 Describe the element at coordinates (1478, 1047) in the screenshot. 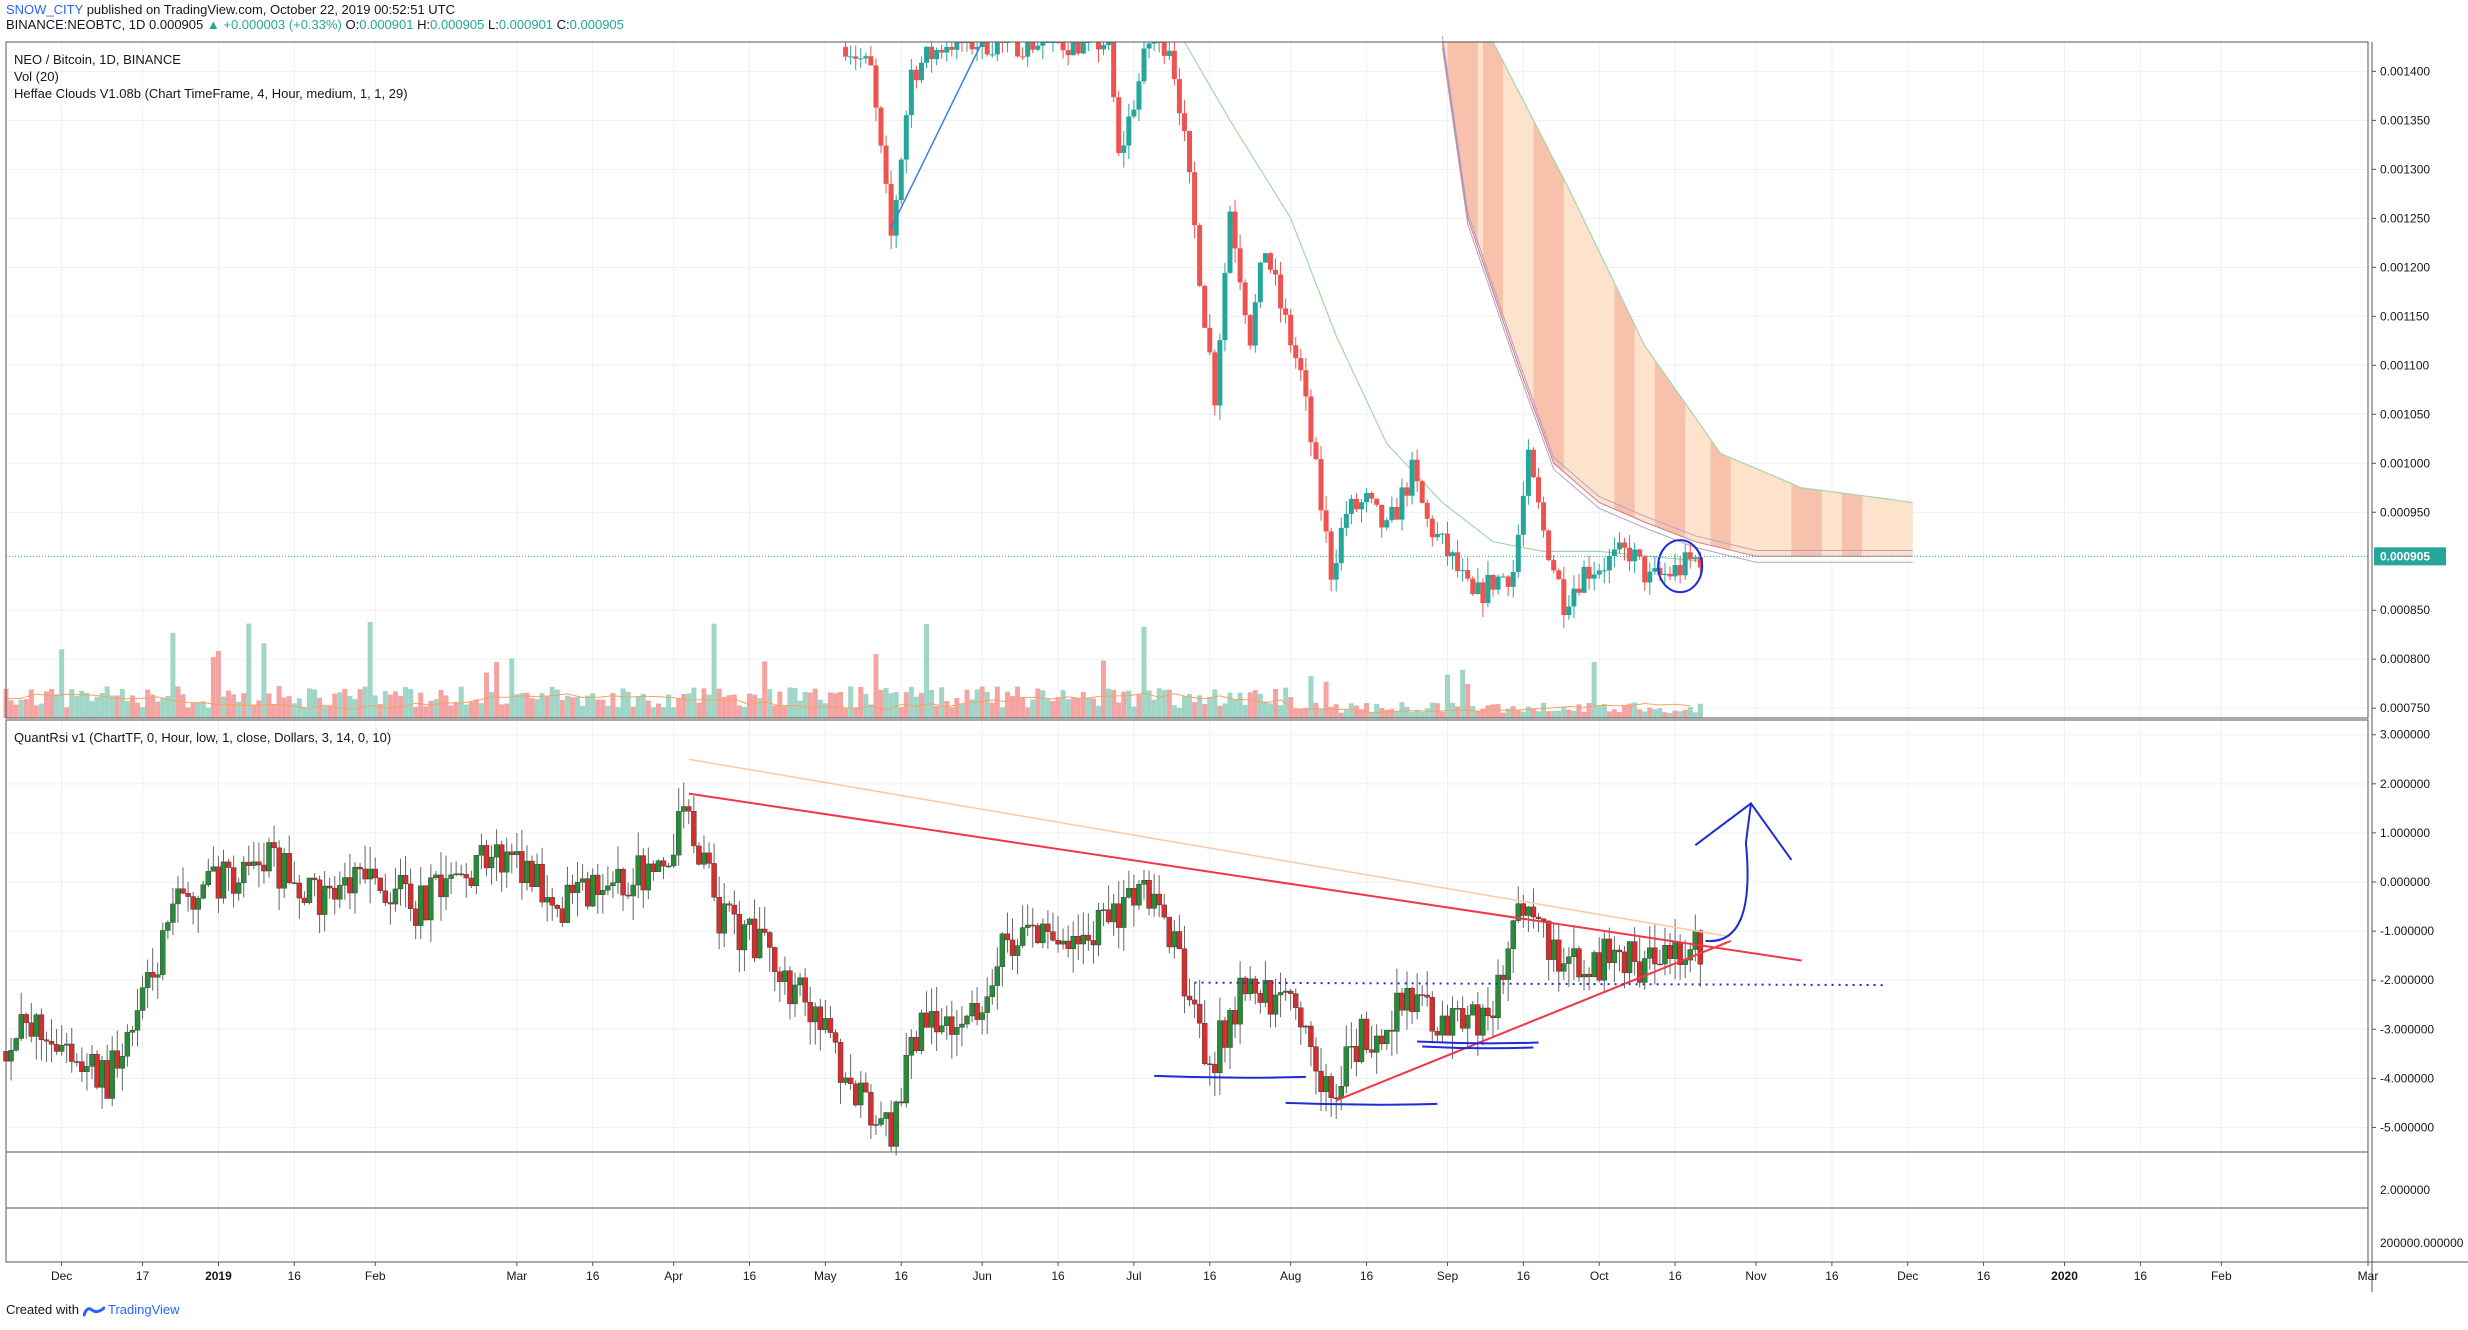

I see `hand-low-3b` at that location.